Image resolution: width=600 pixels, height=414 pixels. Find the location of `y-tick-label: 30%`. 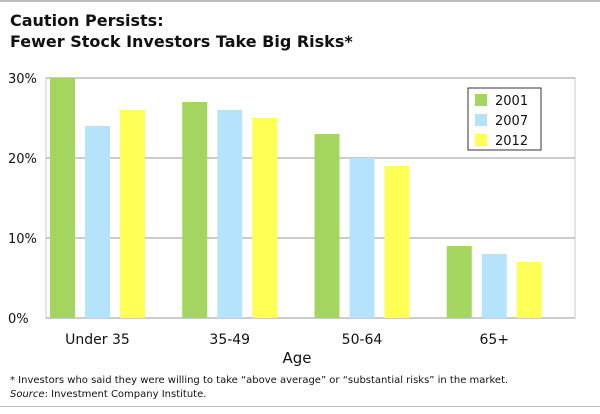

y-tick-label: 30% is located at coordinates (22, 79).